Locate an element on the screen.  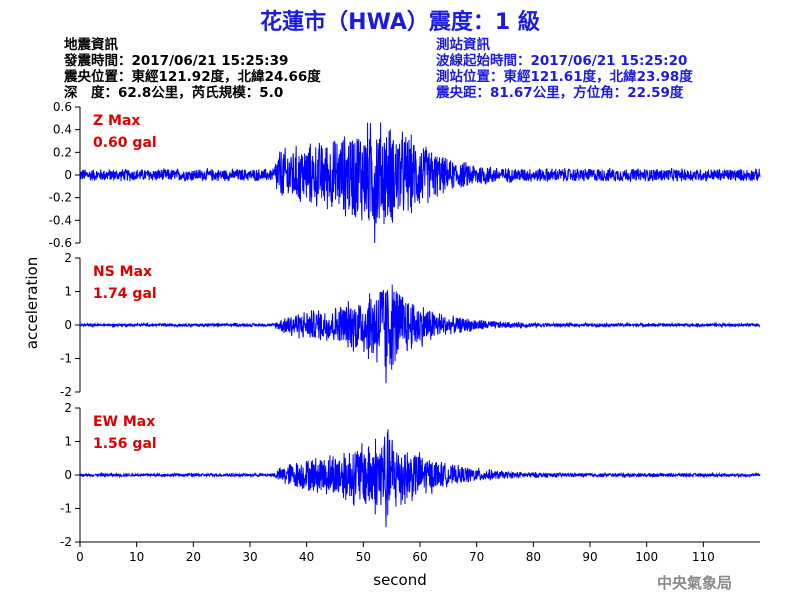
waveform-ew is located at coordinates (420, 478).